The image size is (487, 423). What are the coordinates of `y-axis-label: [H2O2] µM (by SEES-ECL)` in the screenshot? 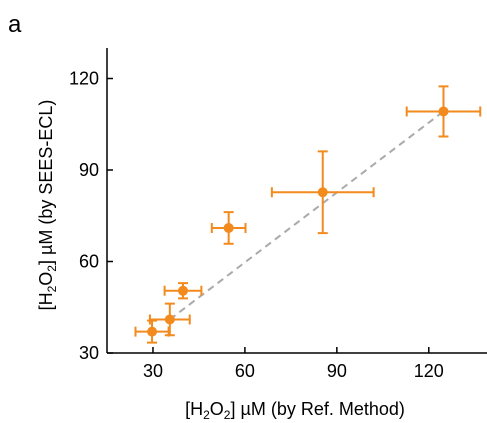 It's located at (47, 205).